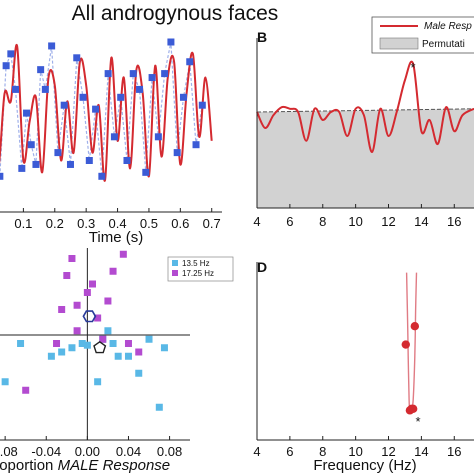 The height and width of the screenshot is (474, 474). I want to click on panel-d-x-axis-title: Frequency (Hz), so click(364, 465).